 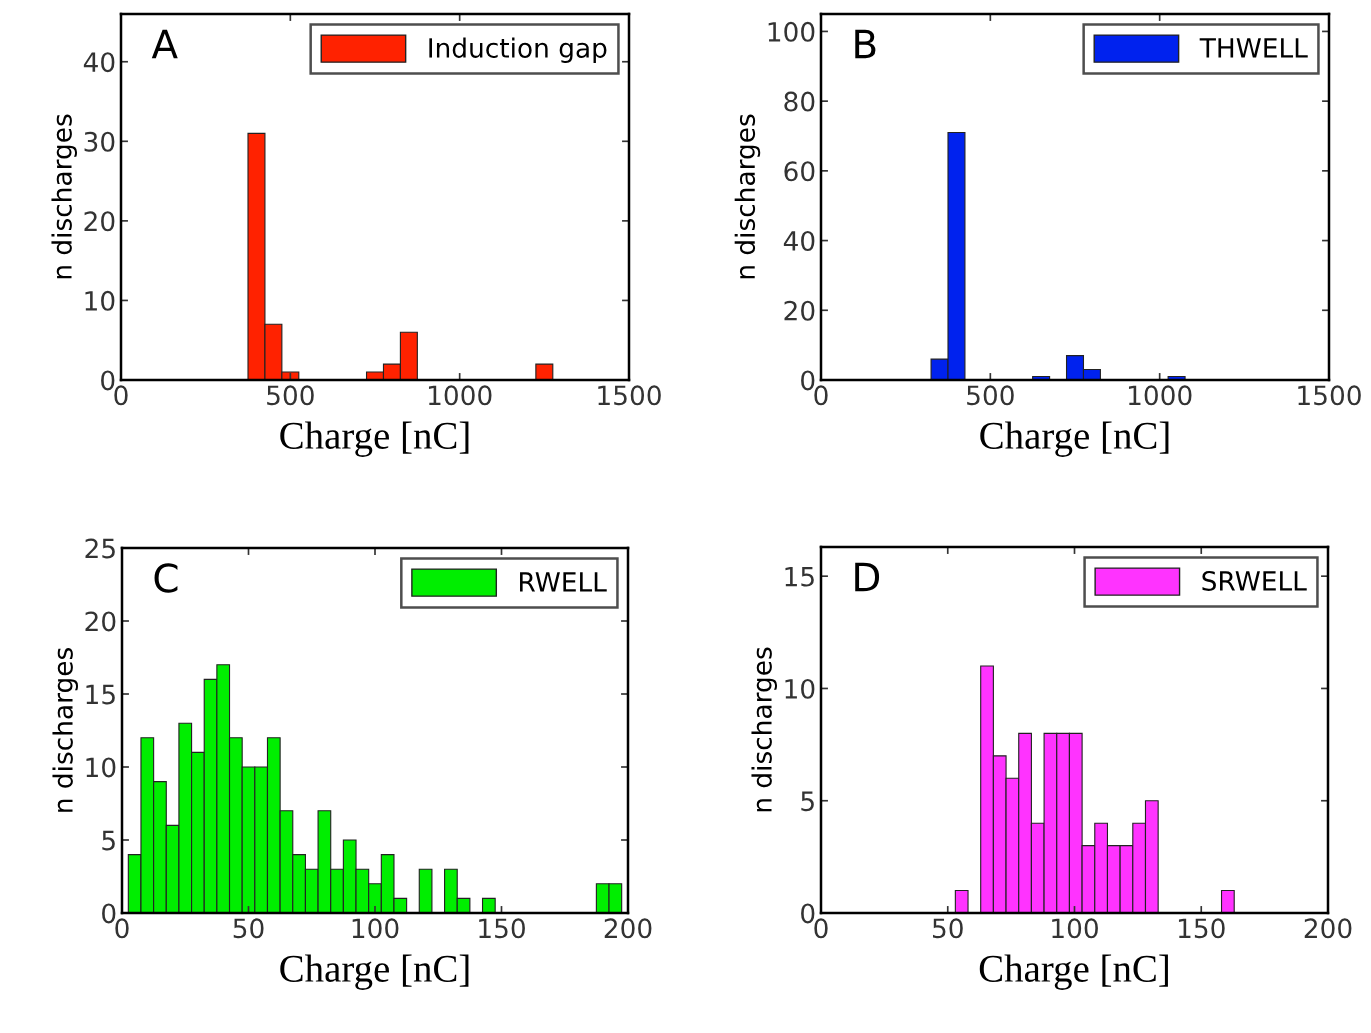 I want to click on annotation: D, so click(x=867, y=577).